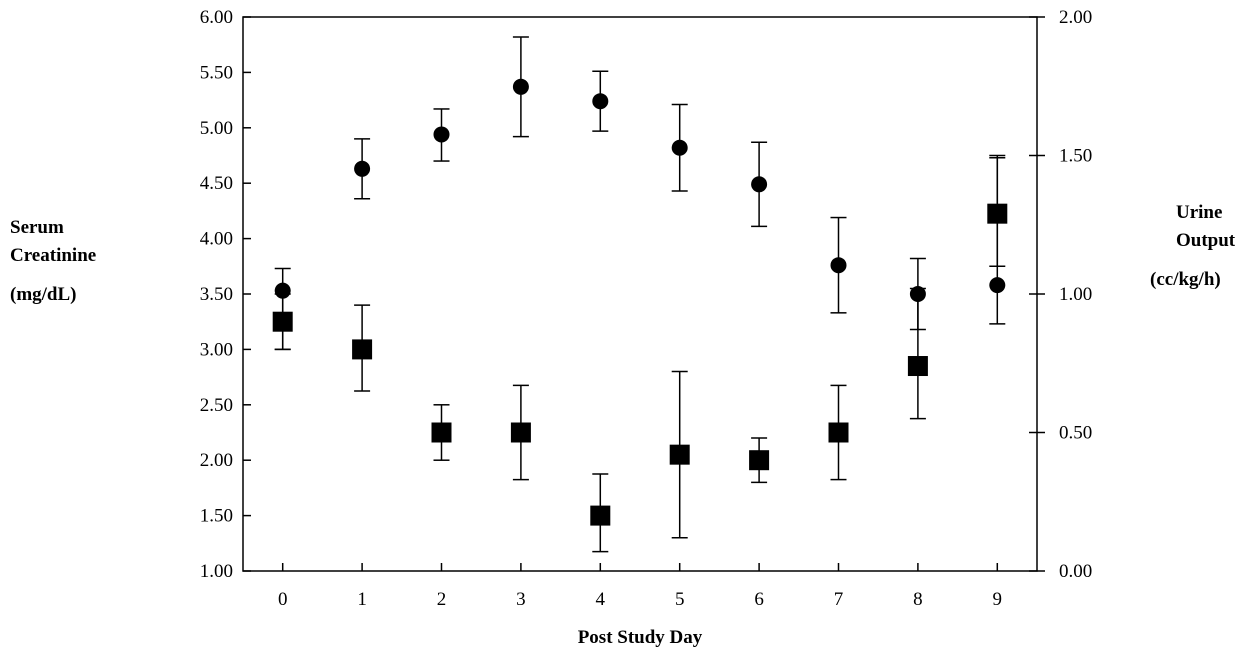  What do you see at coordinates (640, 586) in the screenshot?
I see `x-axis-ticks: 0 1 2 3 4 5 6 7 8 9` at bounding box center [640, 586].